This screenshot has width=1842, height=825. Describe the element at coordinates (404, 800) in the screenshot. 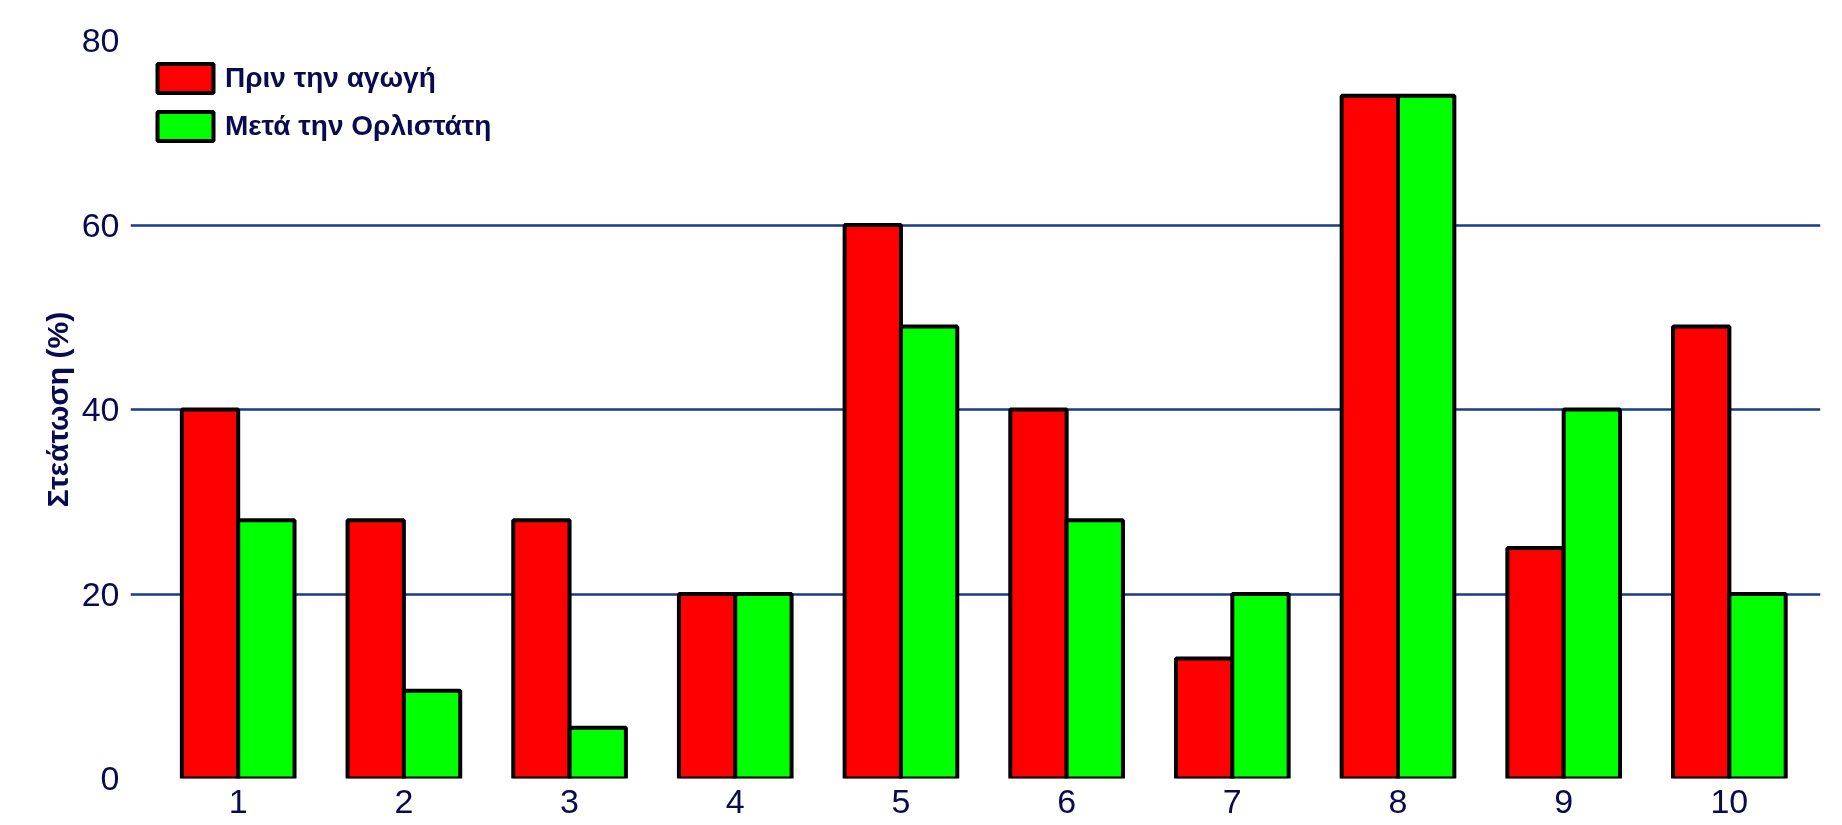

I see `x-tick-label: 2` at that location.